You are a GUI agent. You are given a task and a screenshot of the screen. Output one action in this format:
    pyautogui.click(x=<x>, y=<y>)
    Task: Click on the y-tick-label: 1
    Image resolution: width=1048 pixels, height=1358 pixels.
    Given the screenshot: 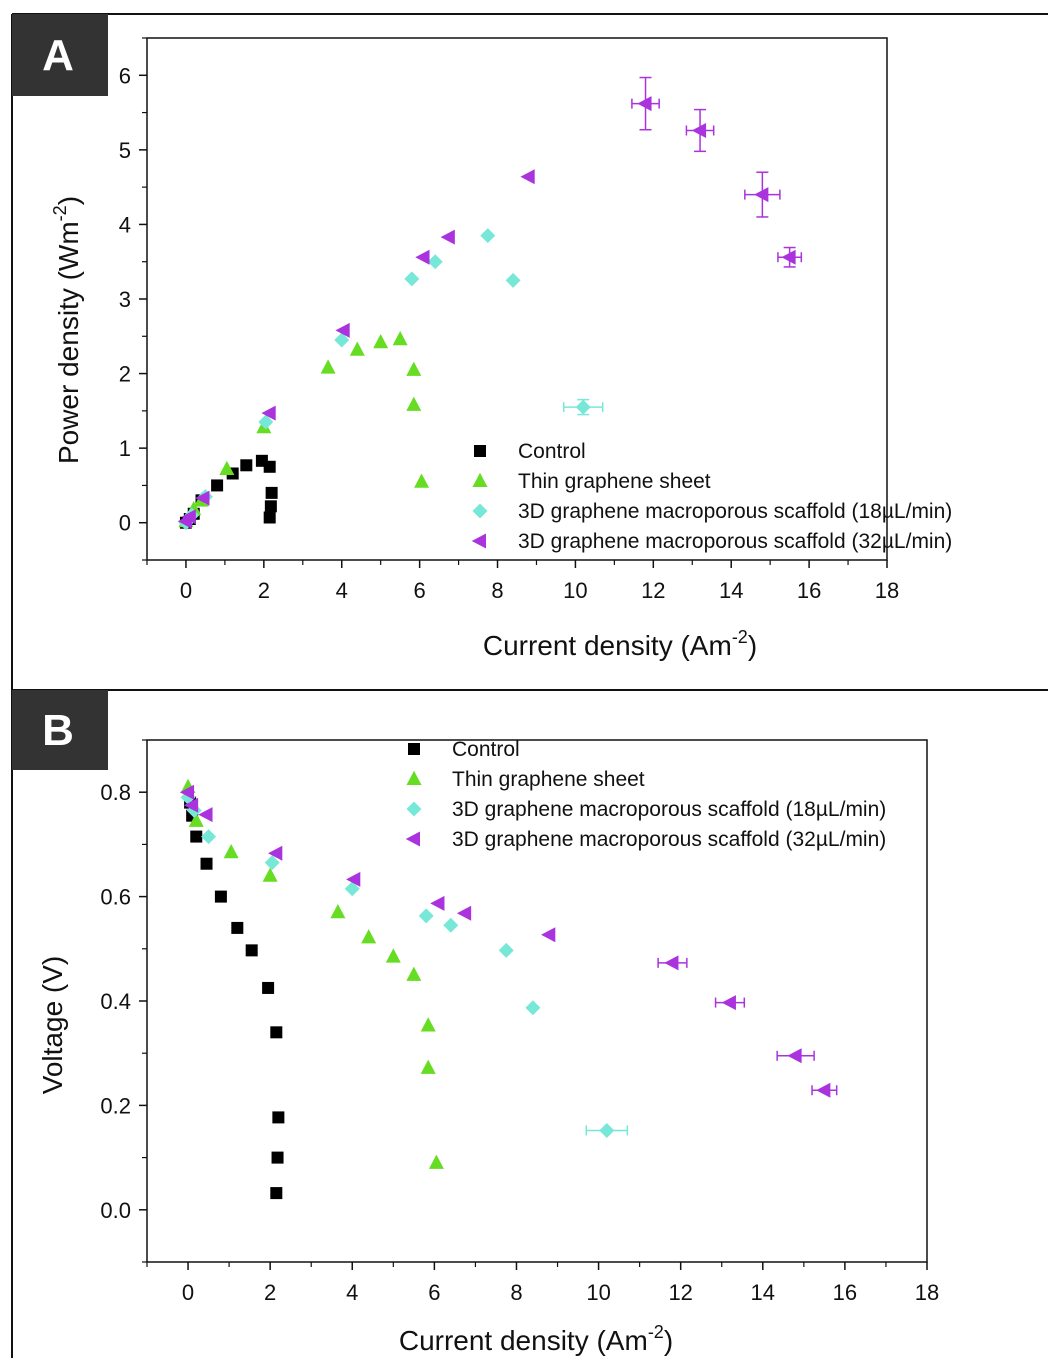 What is the action you would take?
    pyautogui.click(x=125, y=448)
    